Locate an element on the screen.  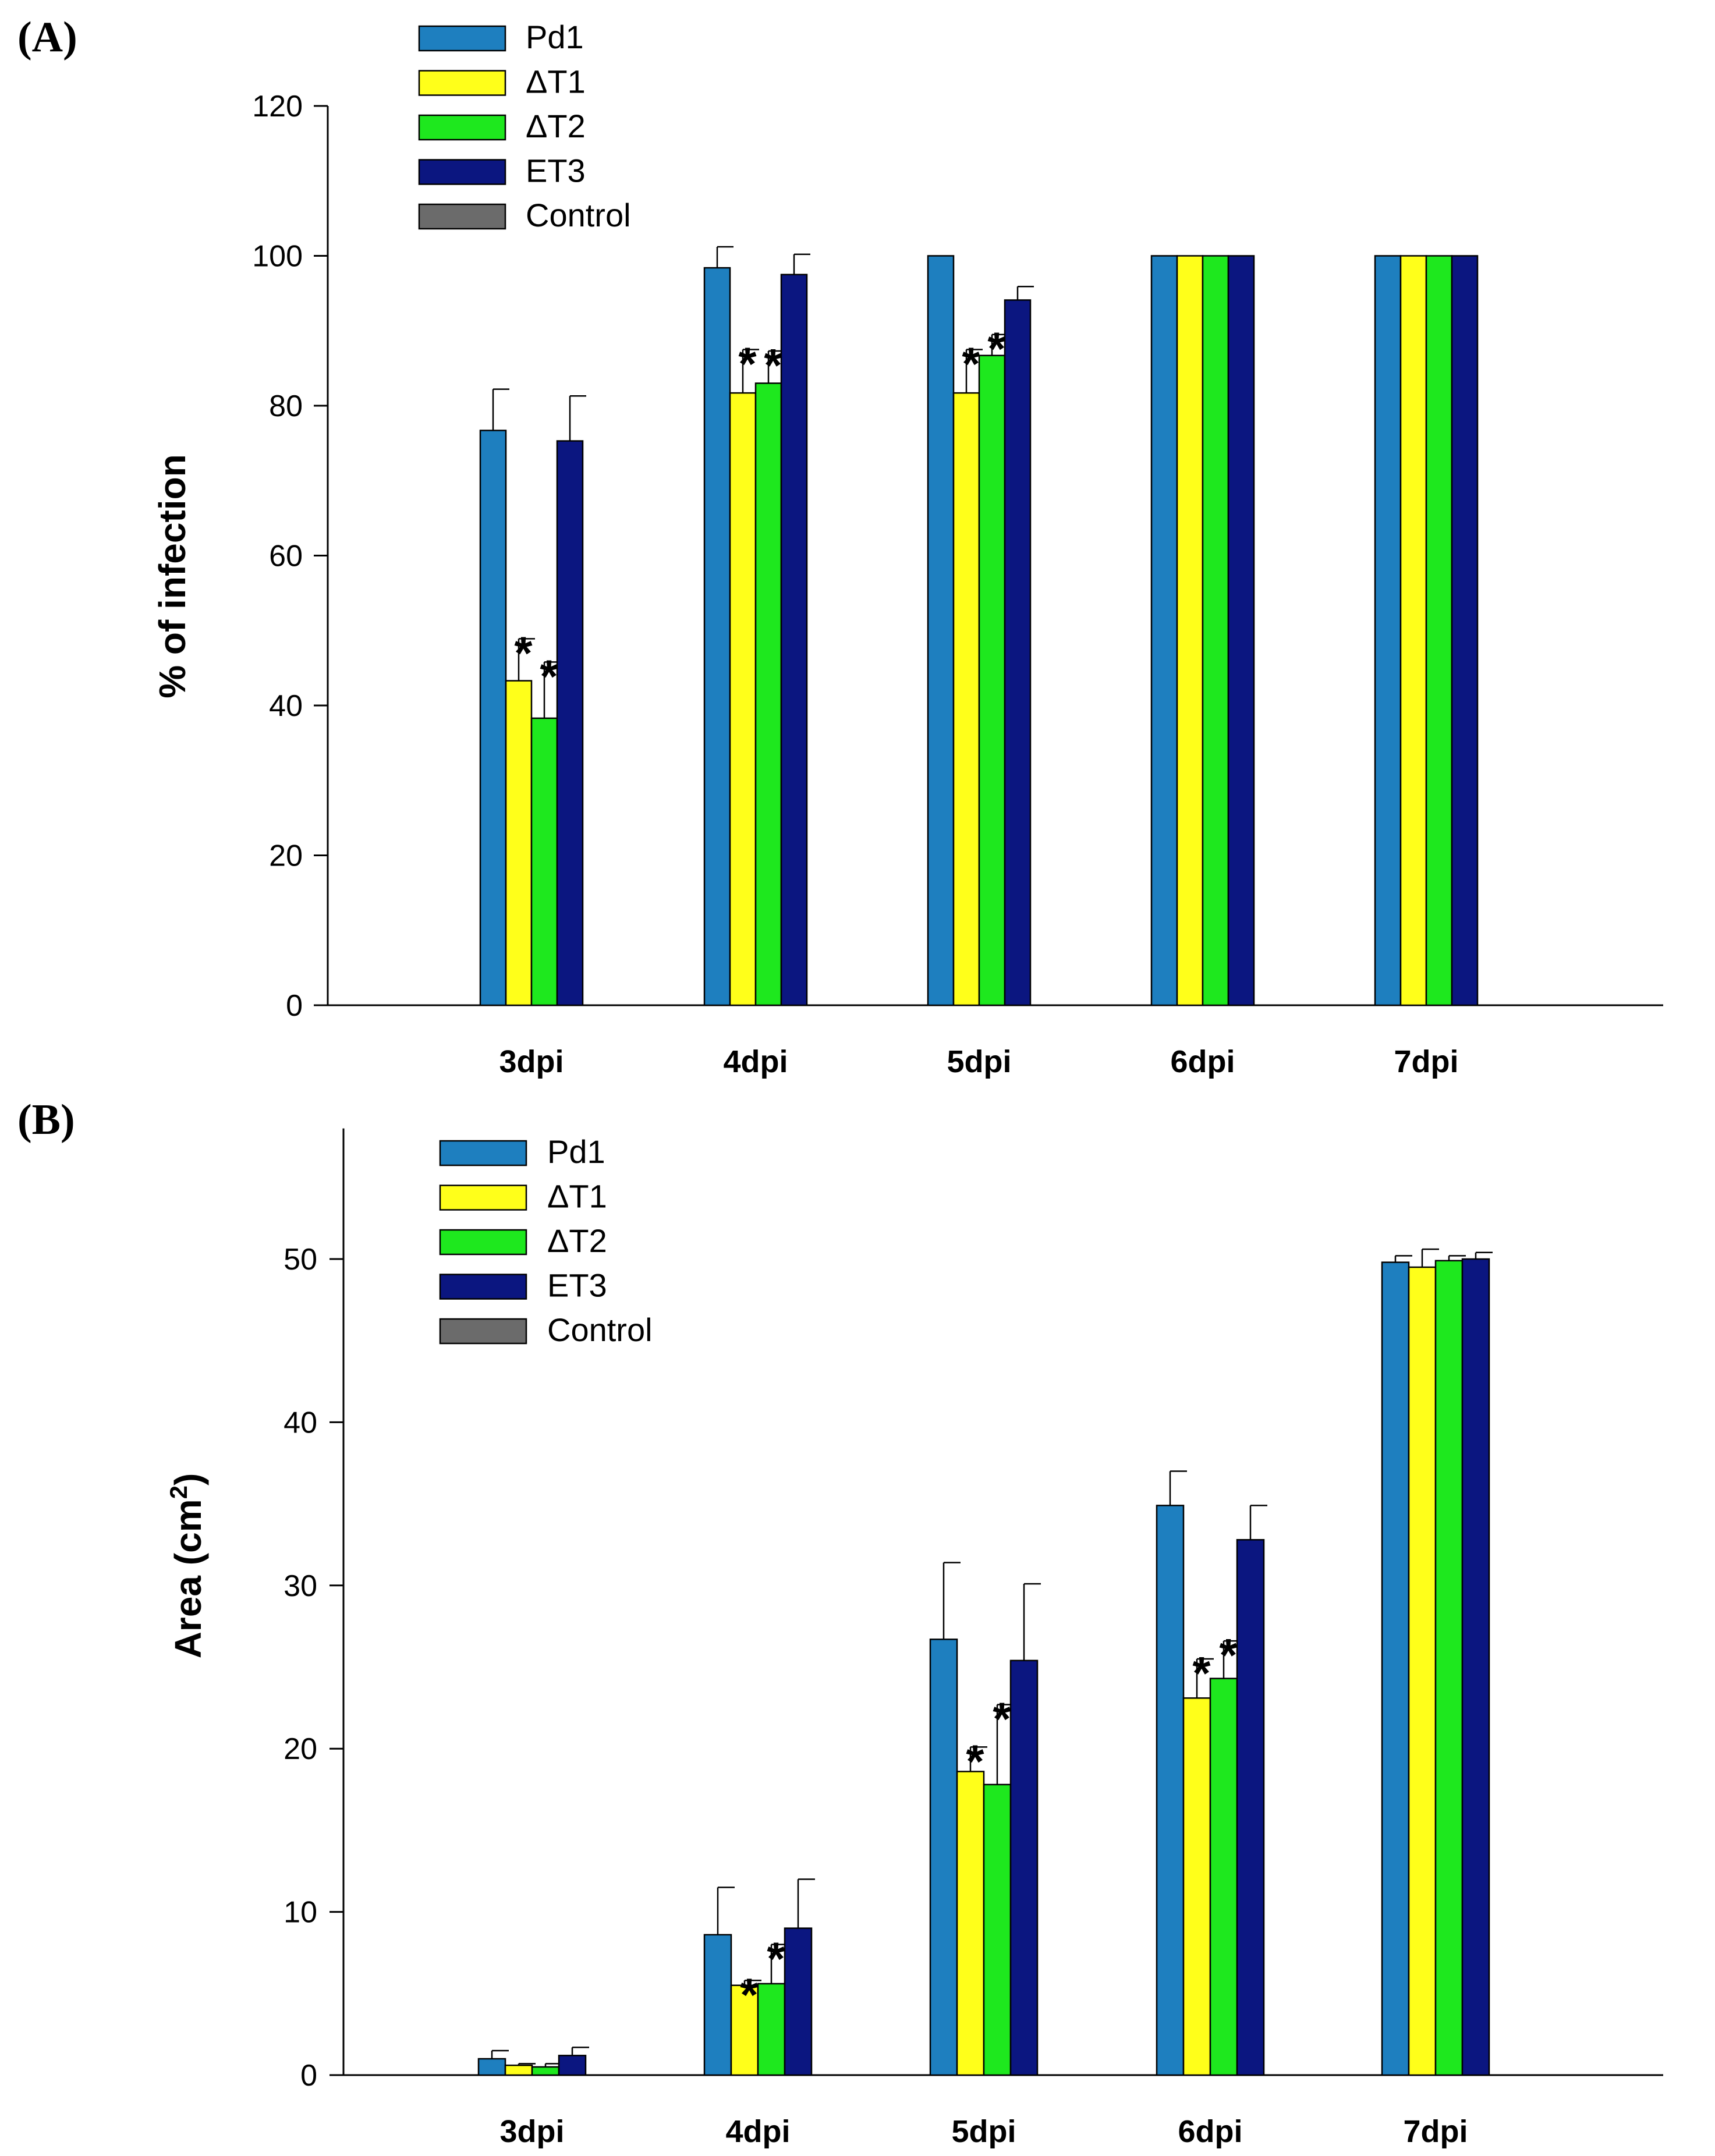
bar-et3-4dpi is located at coordinates (794, 640).